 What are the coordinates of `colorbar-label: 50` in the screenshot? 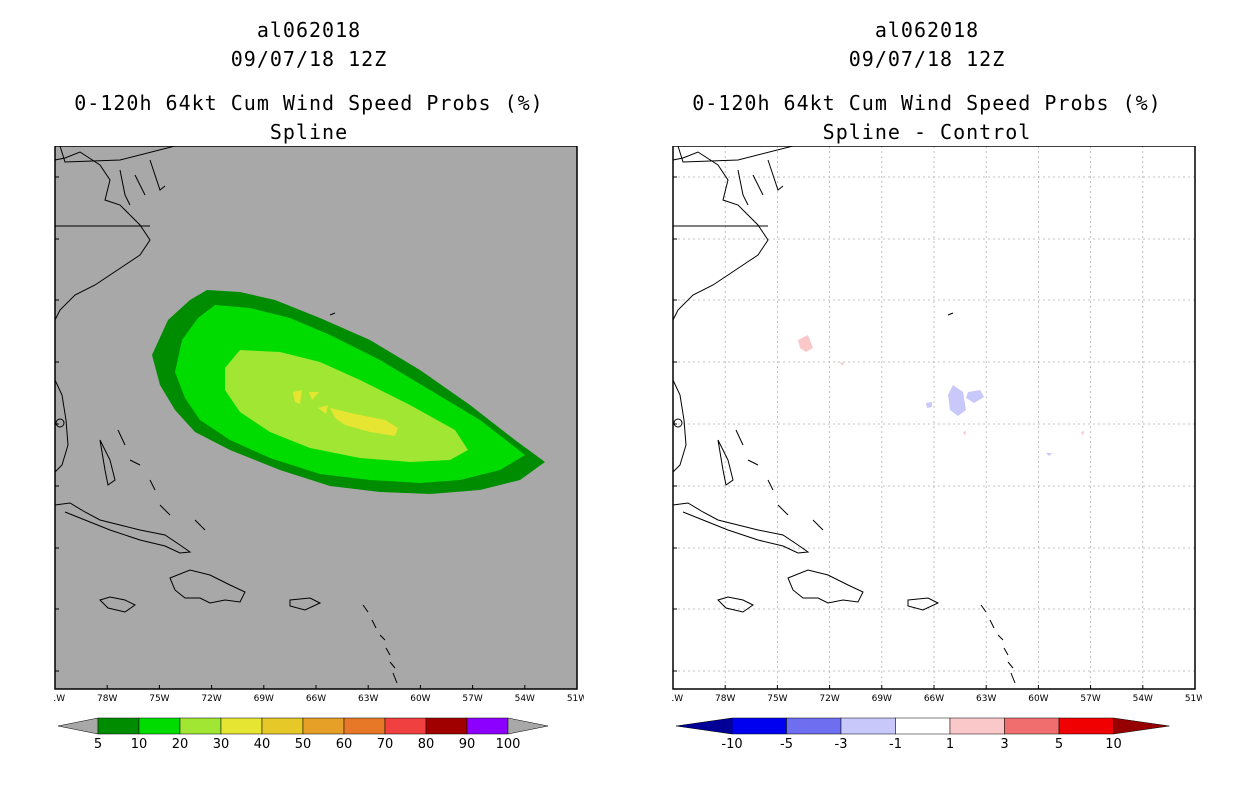 It's located at (303, 744).